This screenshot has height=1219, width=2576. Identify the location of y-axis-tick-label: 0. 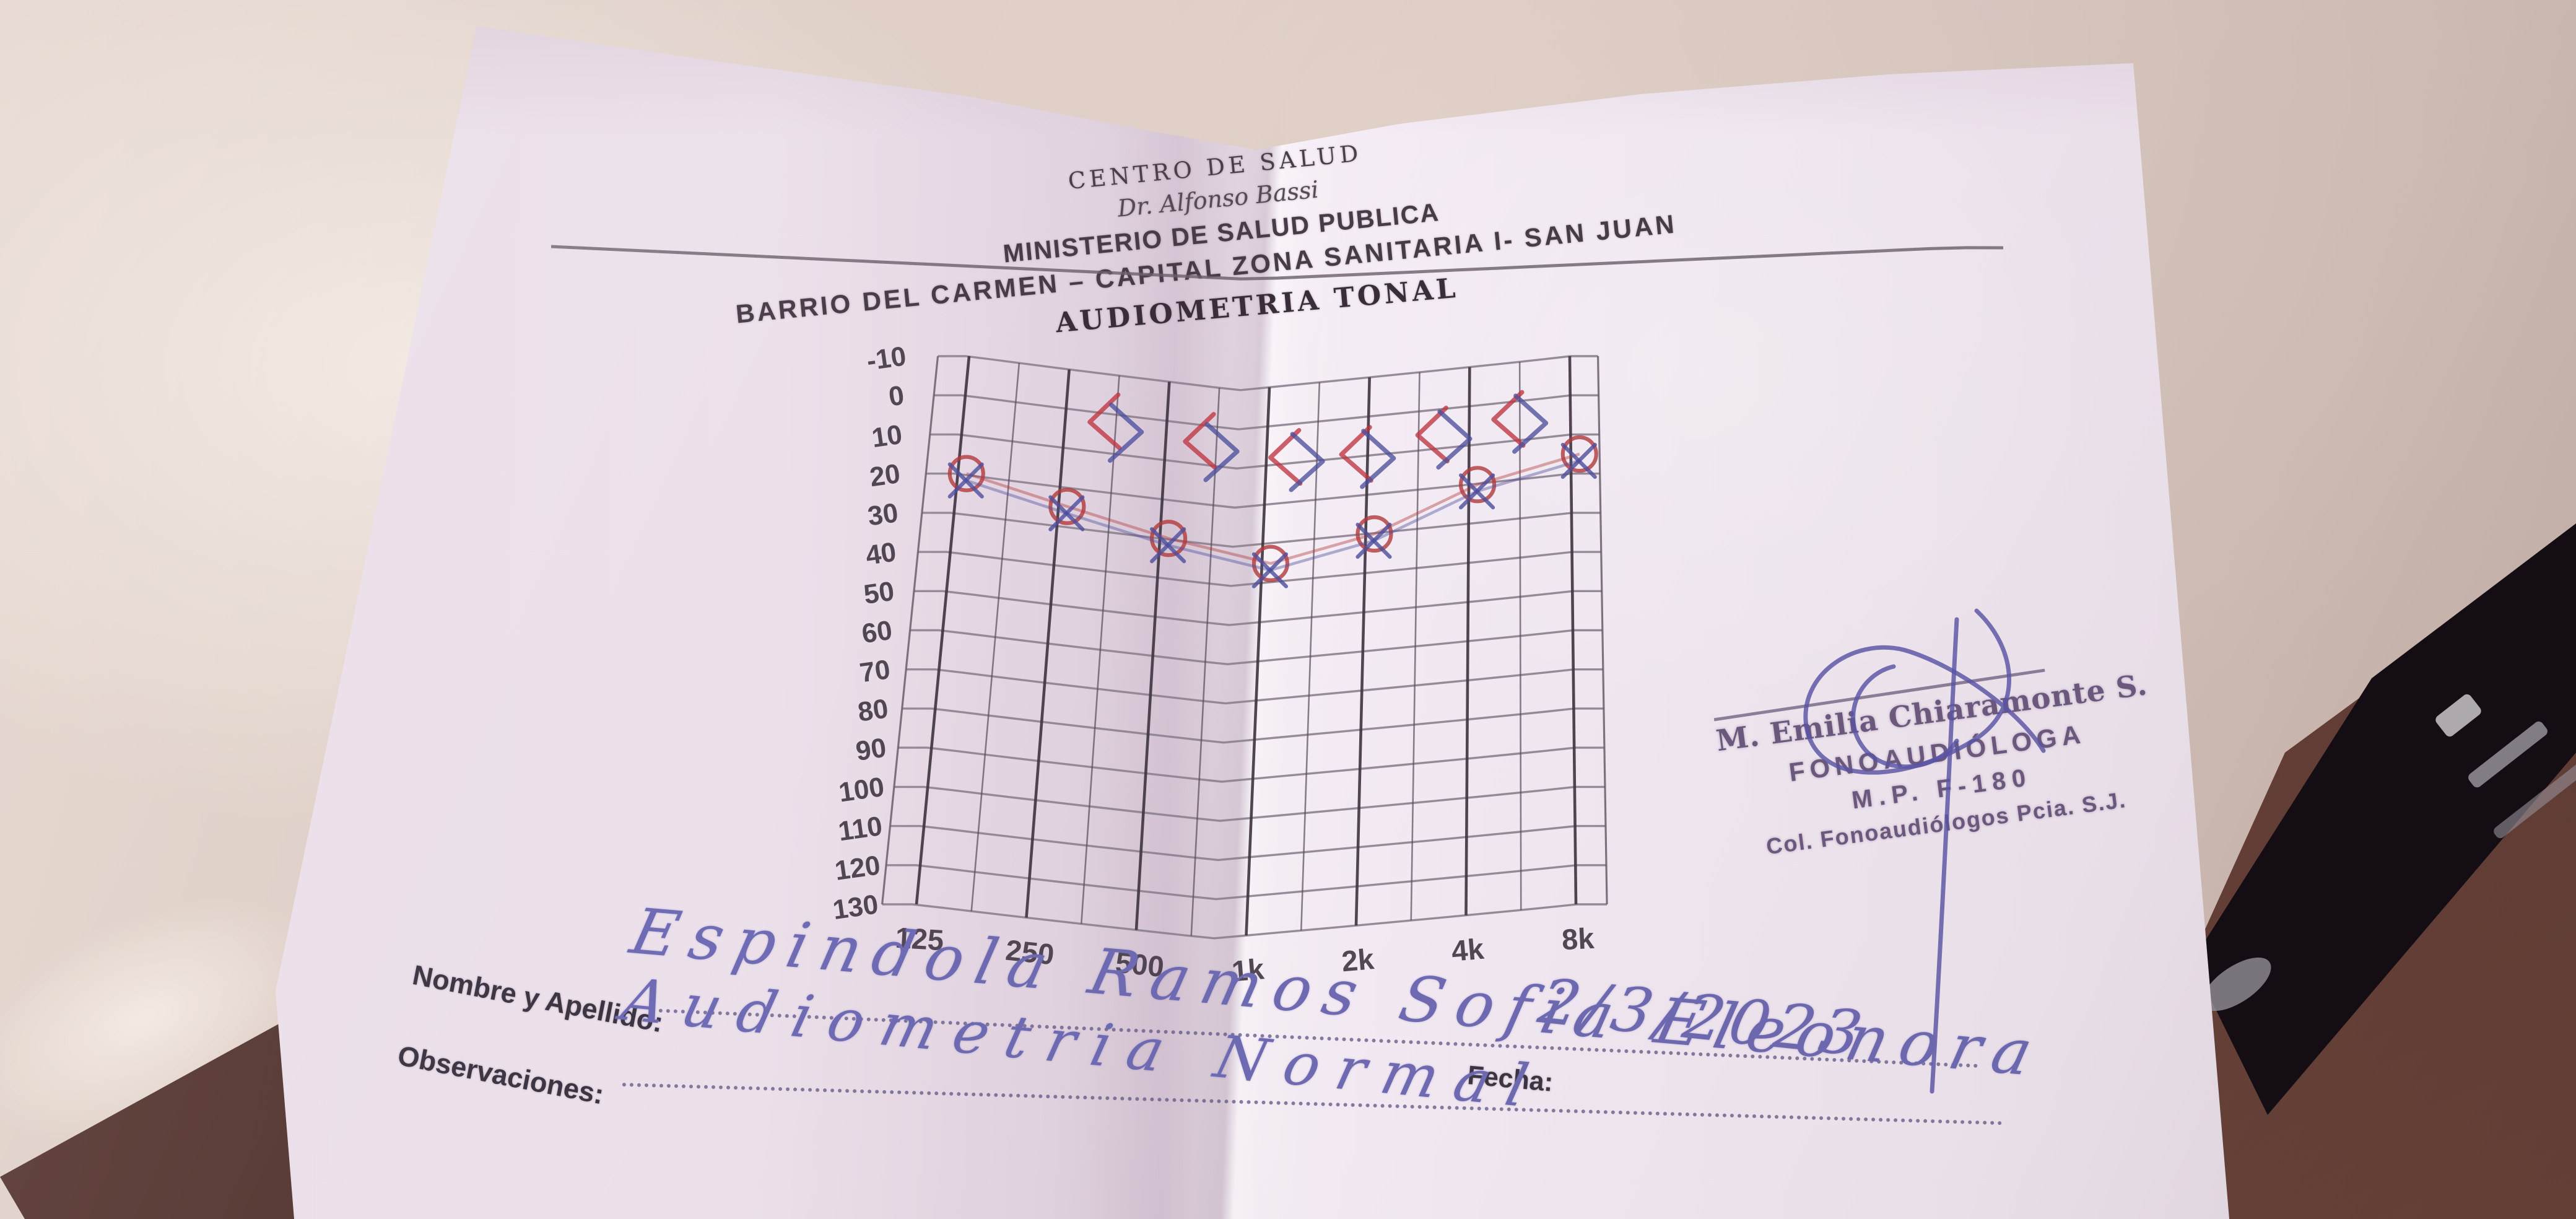
(896, 396).